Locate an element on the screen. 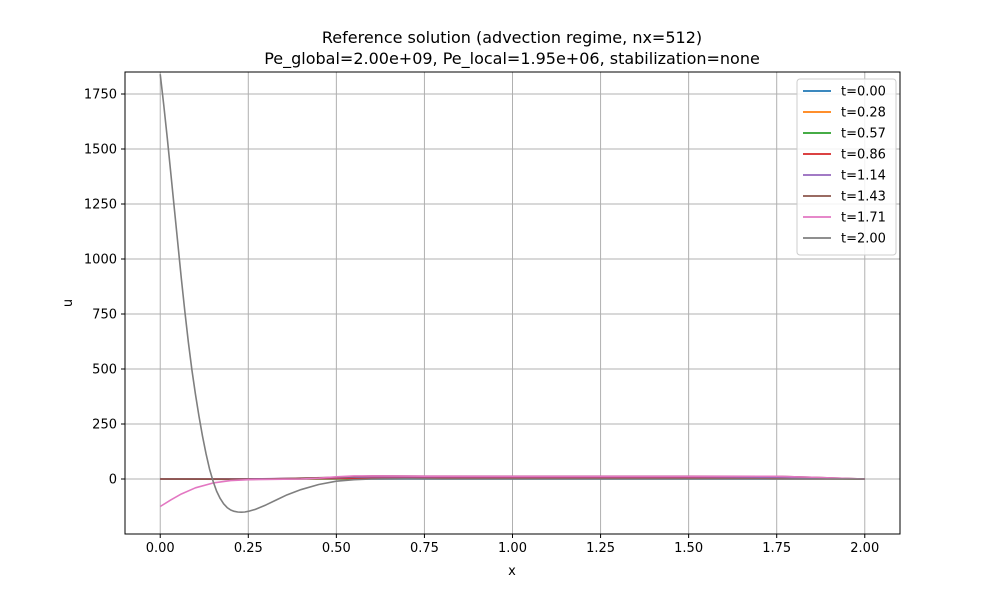  x-tick-label: 1.75 is located at coordinates (776, 548).